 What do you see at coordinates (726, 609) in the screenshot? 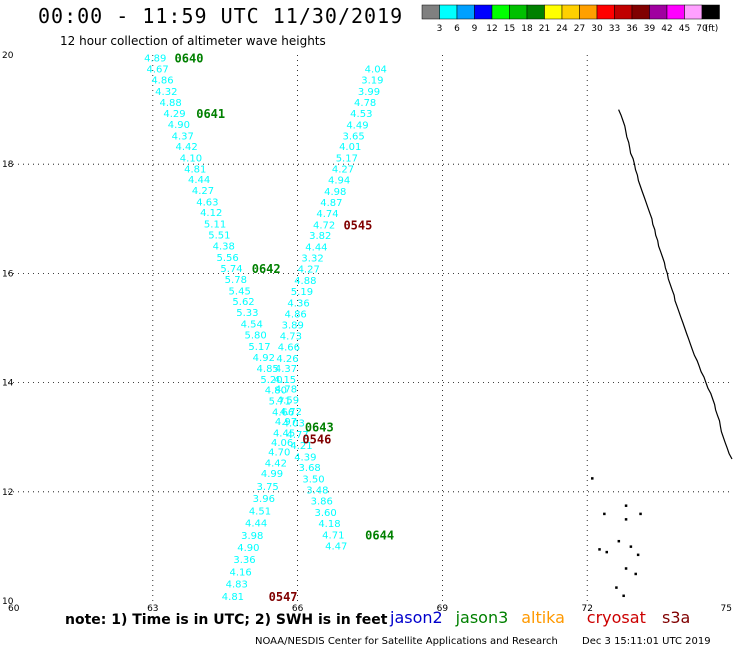
I see `x-tick-label: 75` at bounding box center [726, 609].